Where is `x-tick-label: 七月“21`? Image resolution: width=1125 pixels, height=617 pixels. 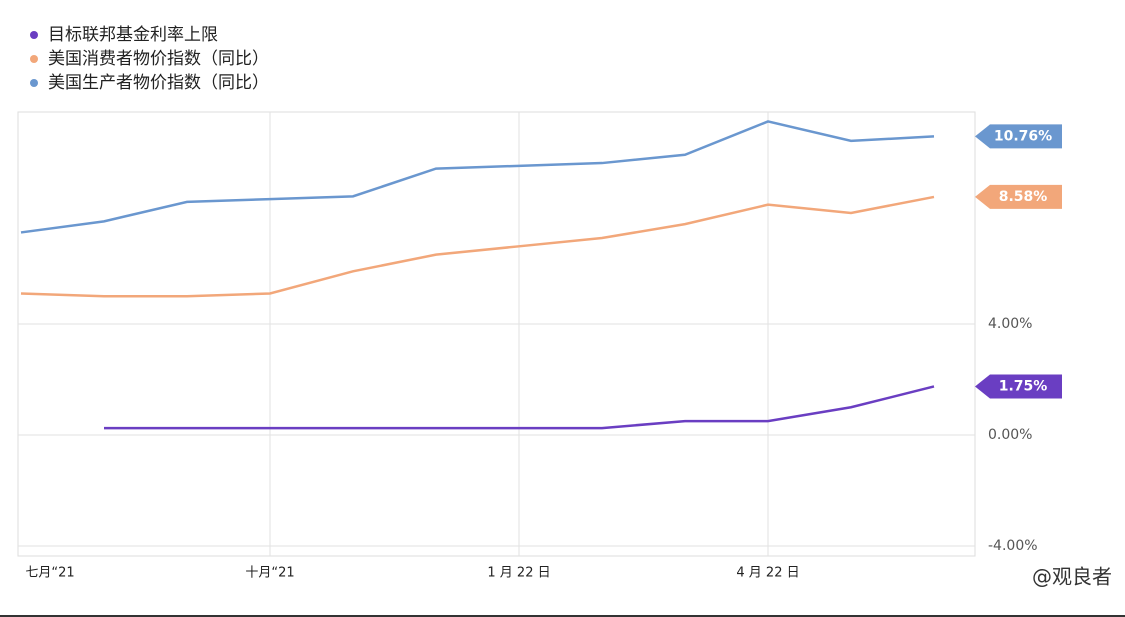
x-tick-label: 七月“21 is located at coordinates (49, 573).